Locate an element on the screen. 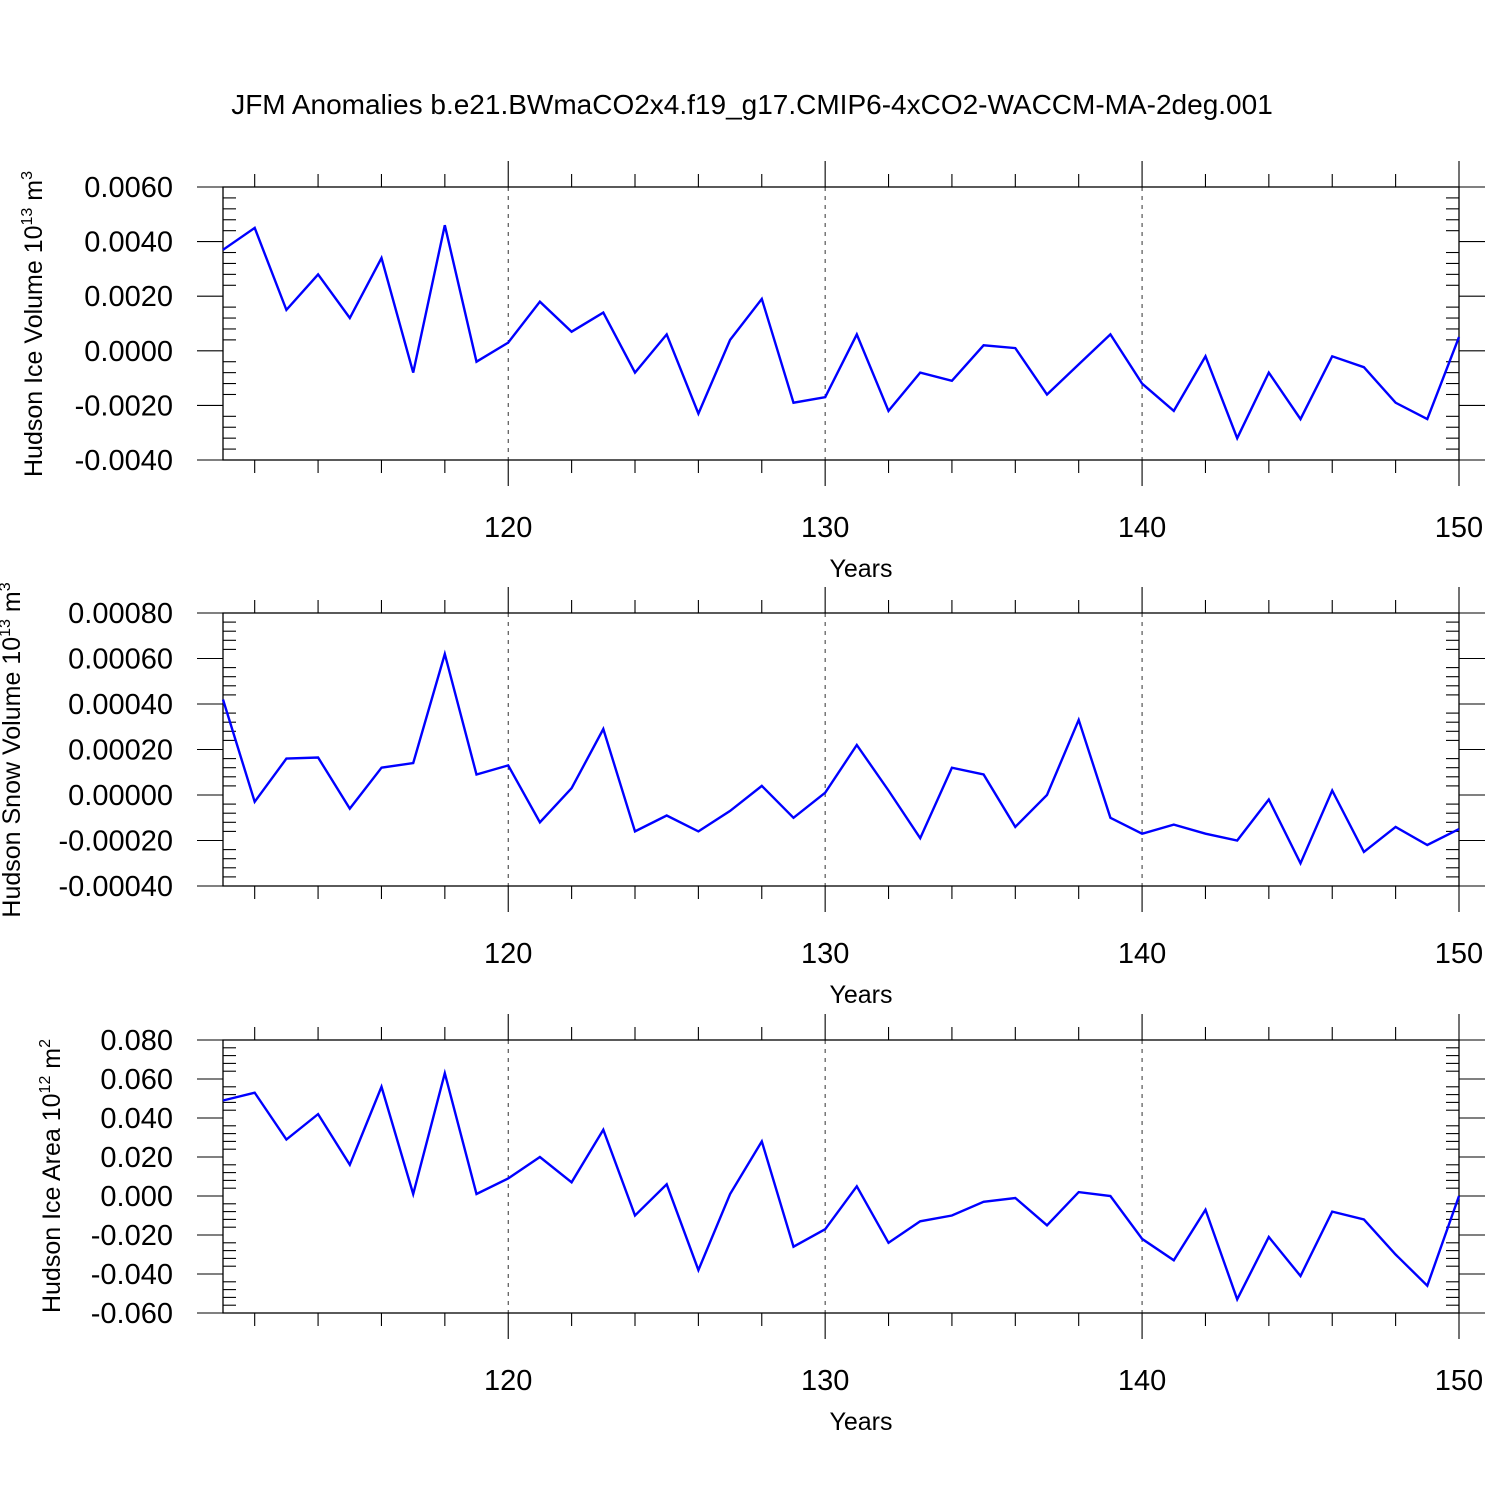 This screenshot has height=1500, width=1500. y-axis-title: Hudson Snow Volume 1013 m3 is located at coordinates (13, 749).